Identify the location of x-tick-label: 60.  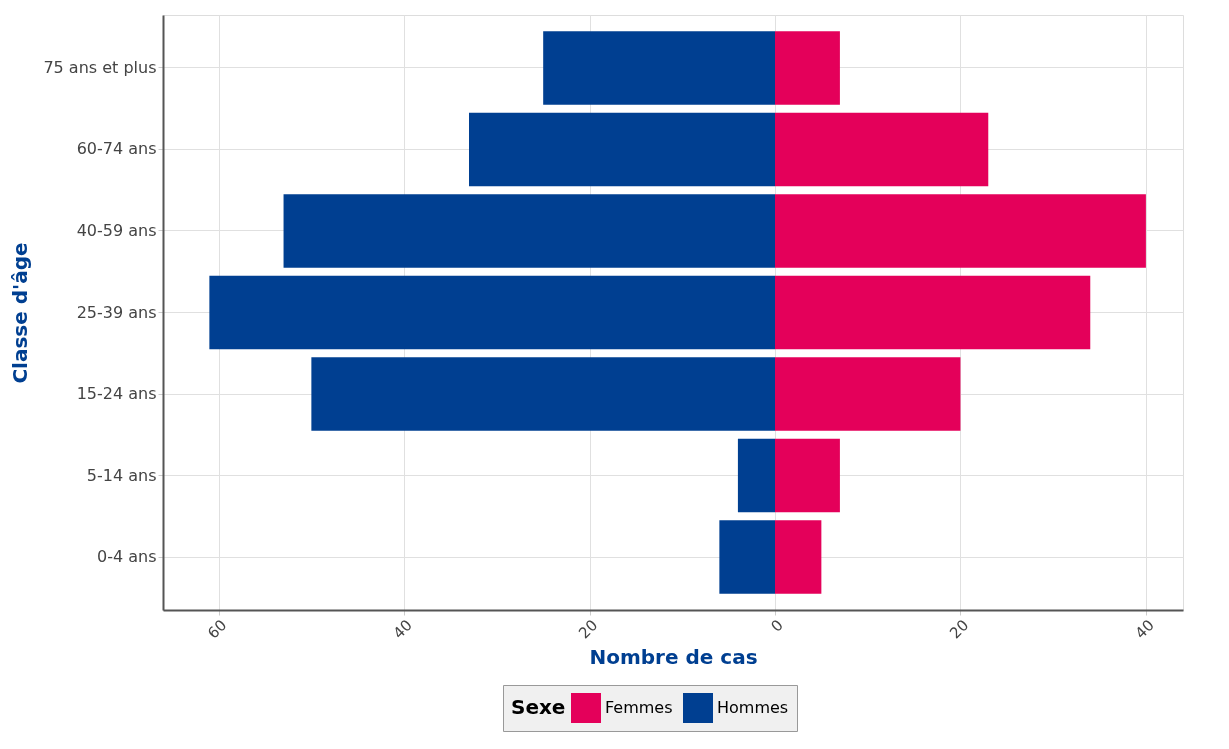
(217, 629).